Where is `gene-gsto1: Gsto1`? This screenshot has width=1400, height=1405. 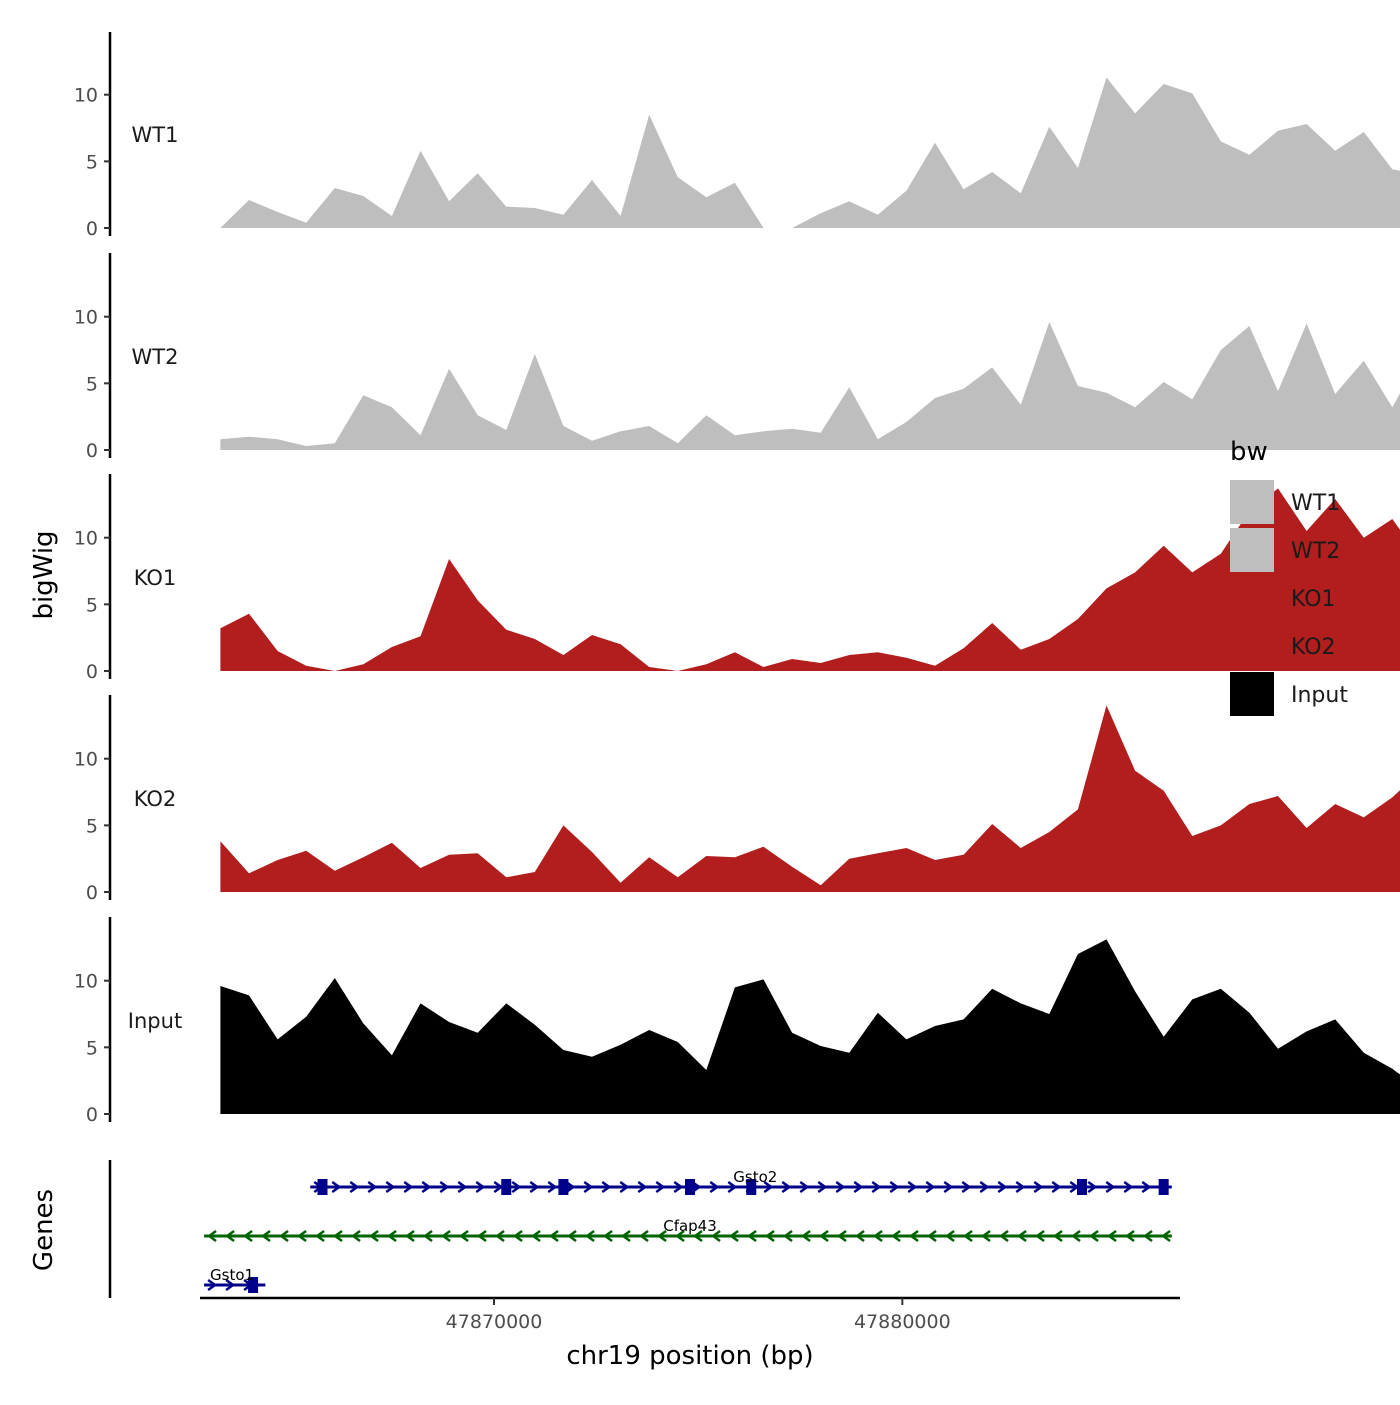
gene-gsto1: Gsto1 is located at coordinates (235, 1279).